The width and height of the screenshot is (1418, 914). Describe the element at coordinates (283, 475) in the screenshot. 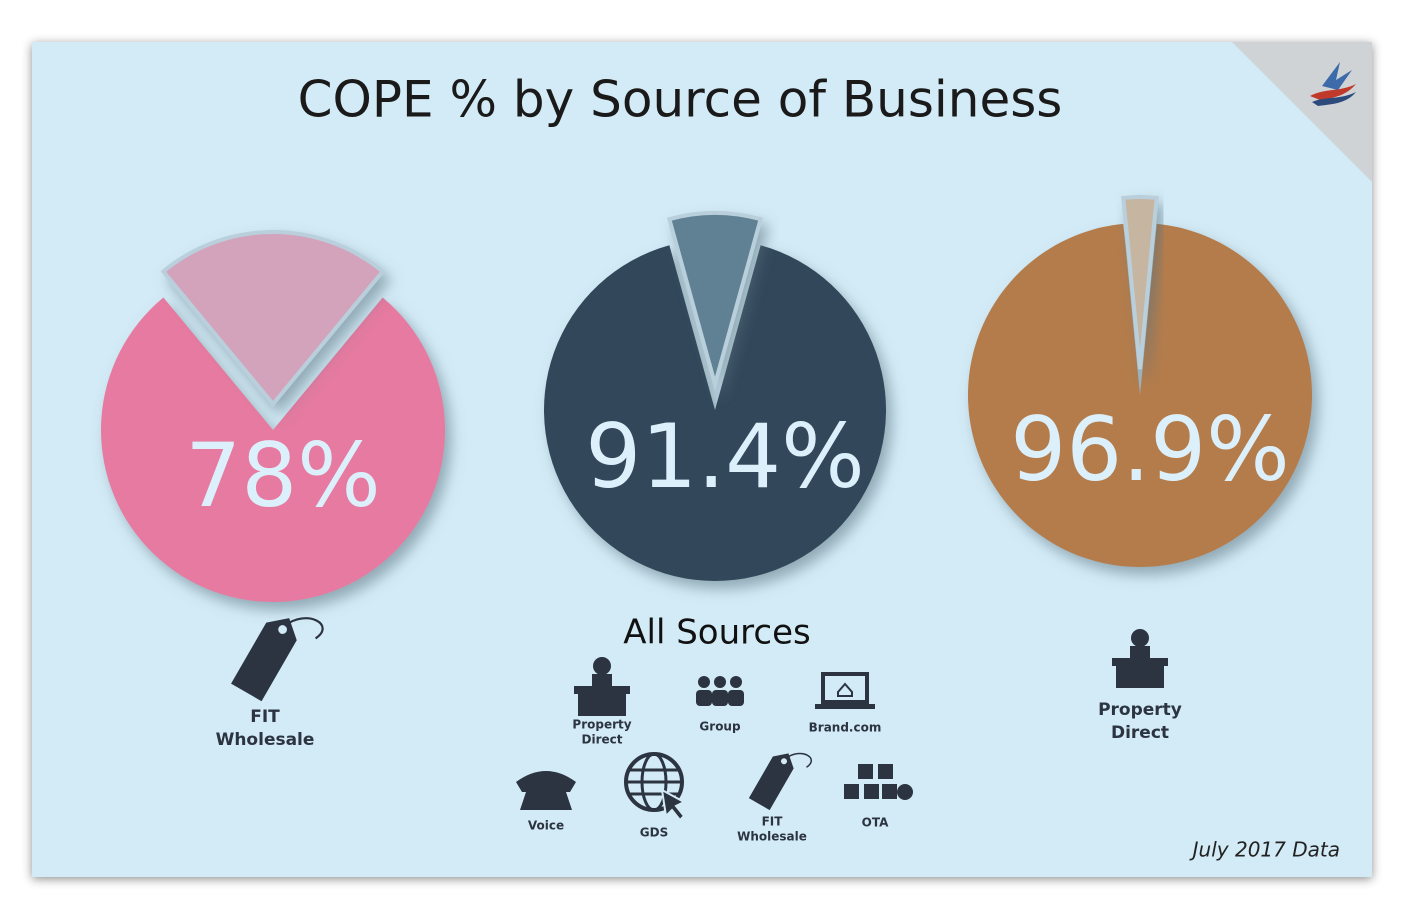

I see `value-label: 78%` at that location.